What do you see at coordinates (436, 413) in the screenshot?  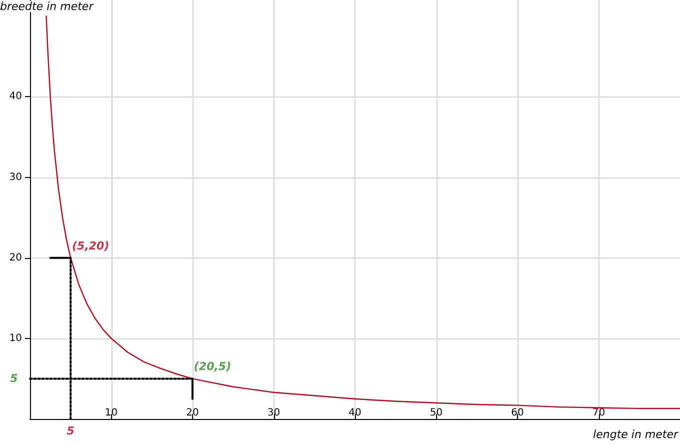 I see `x-tick-label: 50` at bounding box center [436, 413].